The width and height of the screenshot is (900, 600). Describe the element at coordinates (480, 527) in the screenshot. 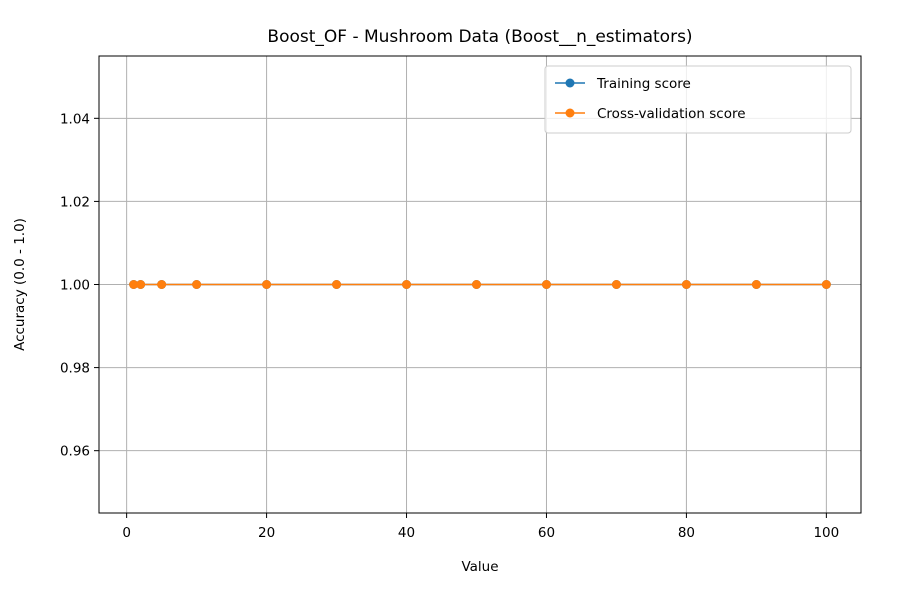

I see `x-axis: 0 20 40 60 80 100` at that location.